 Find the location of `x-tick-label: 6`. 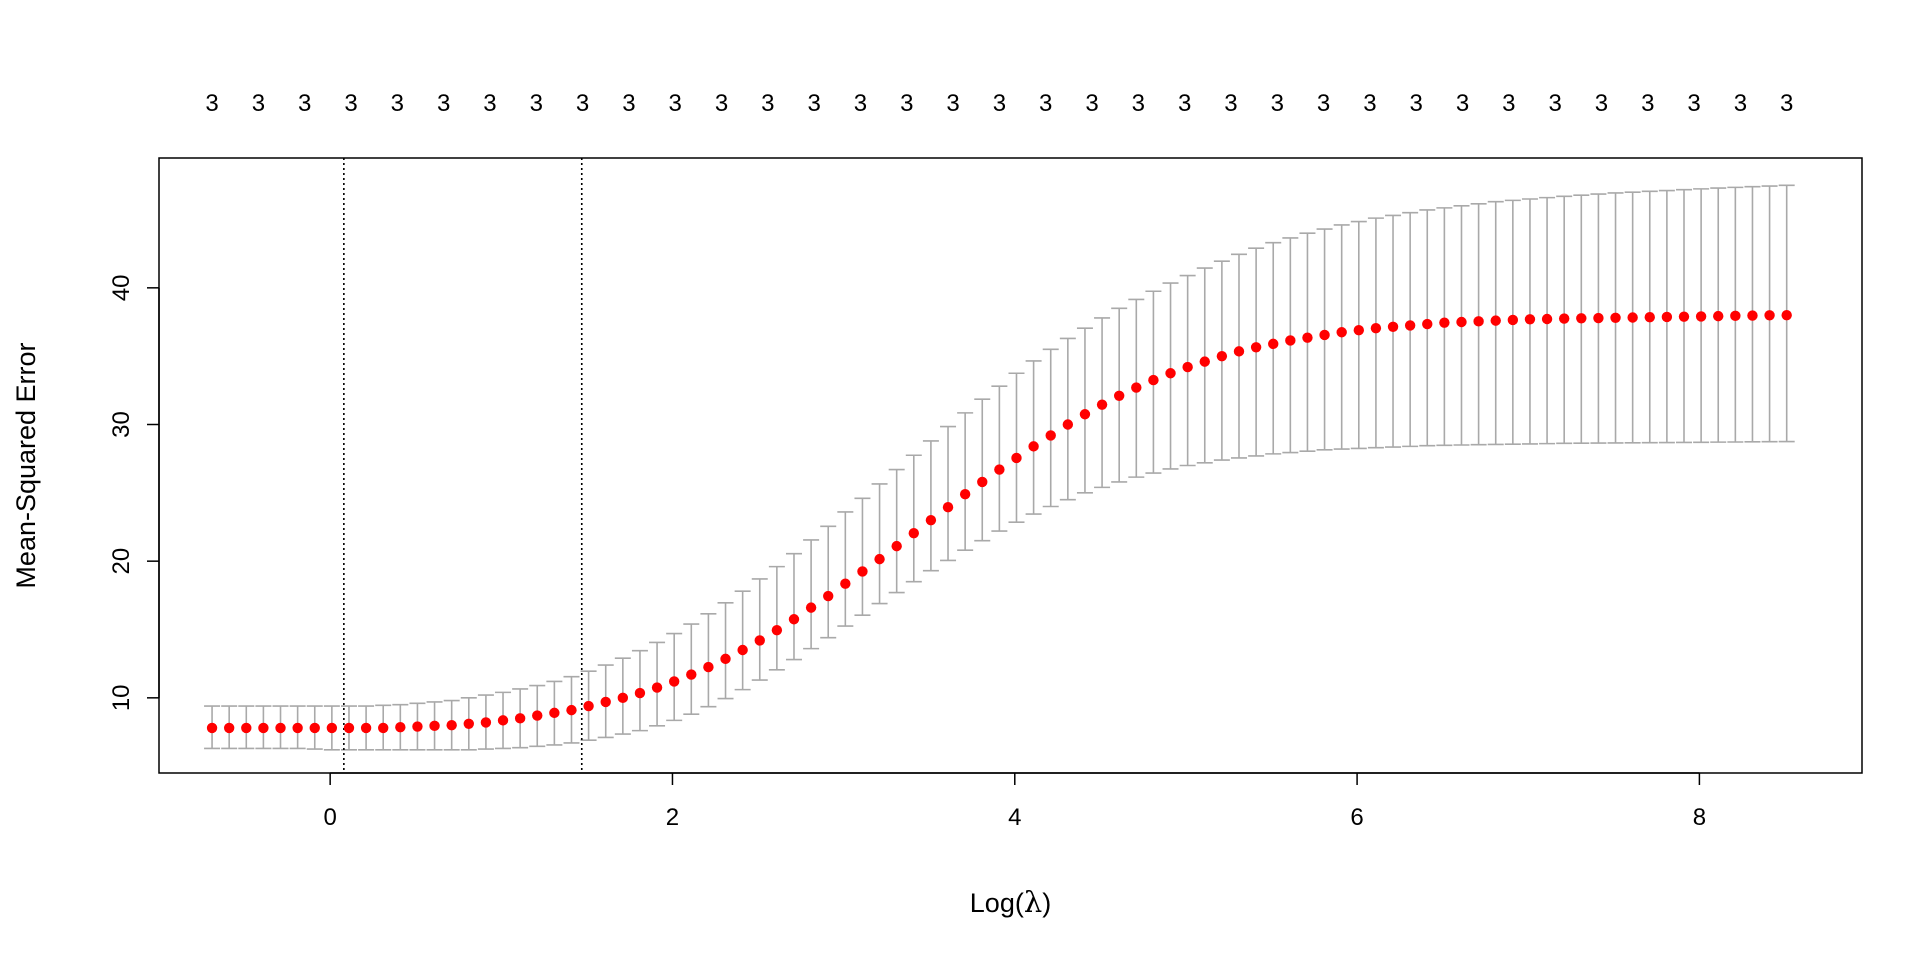

x-tick-label: 6 is located at coordinates (1356, 817).